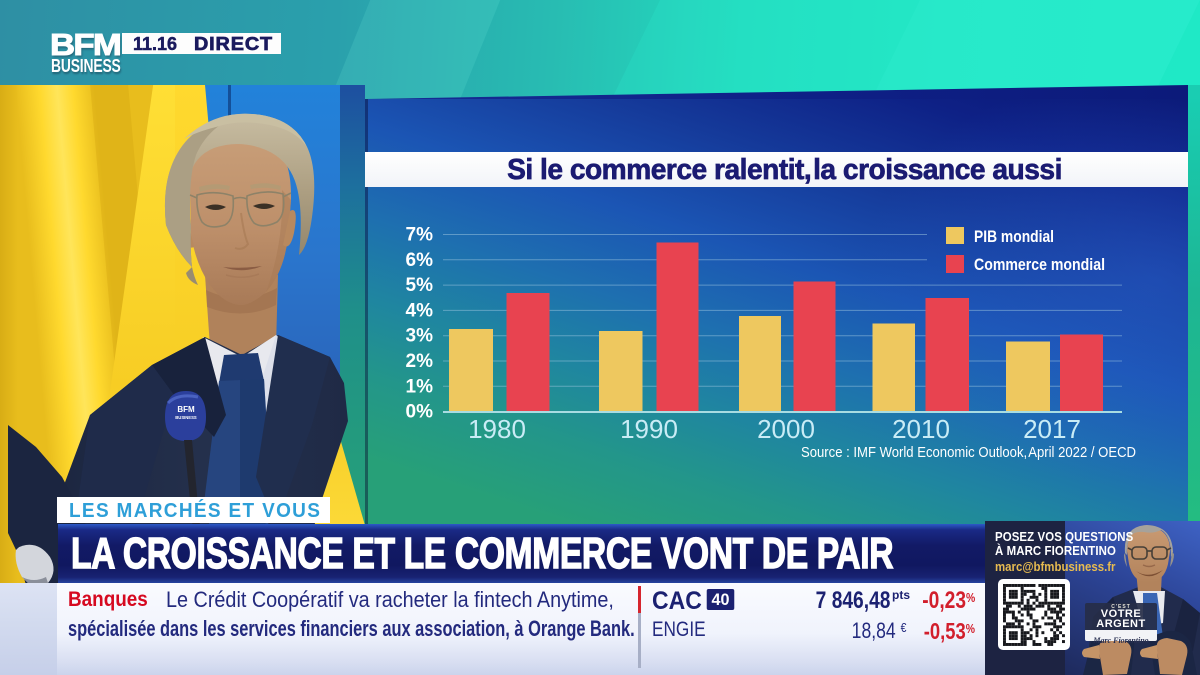 The image size is (1200, 675). I want to click on svg-text: Commerce mondial, so click(1039, 264).